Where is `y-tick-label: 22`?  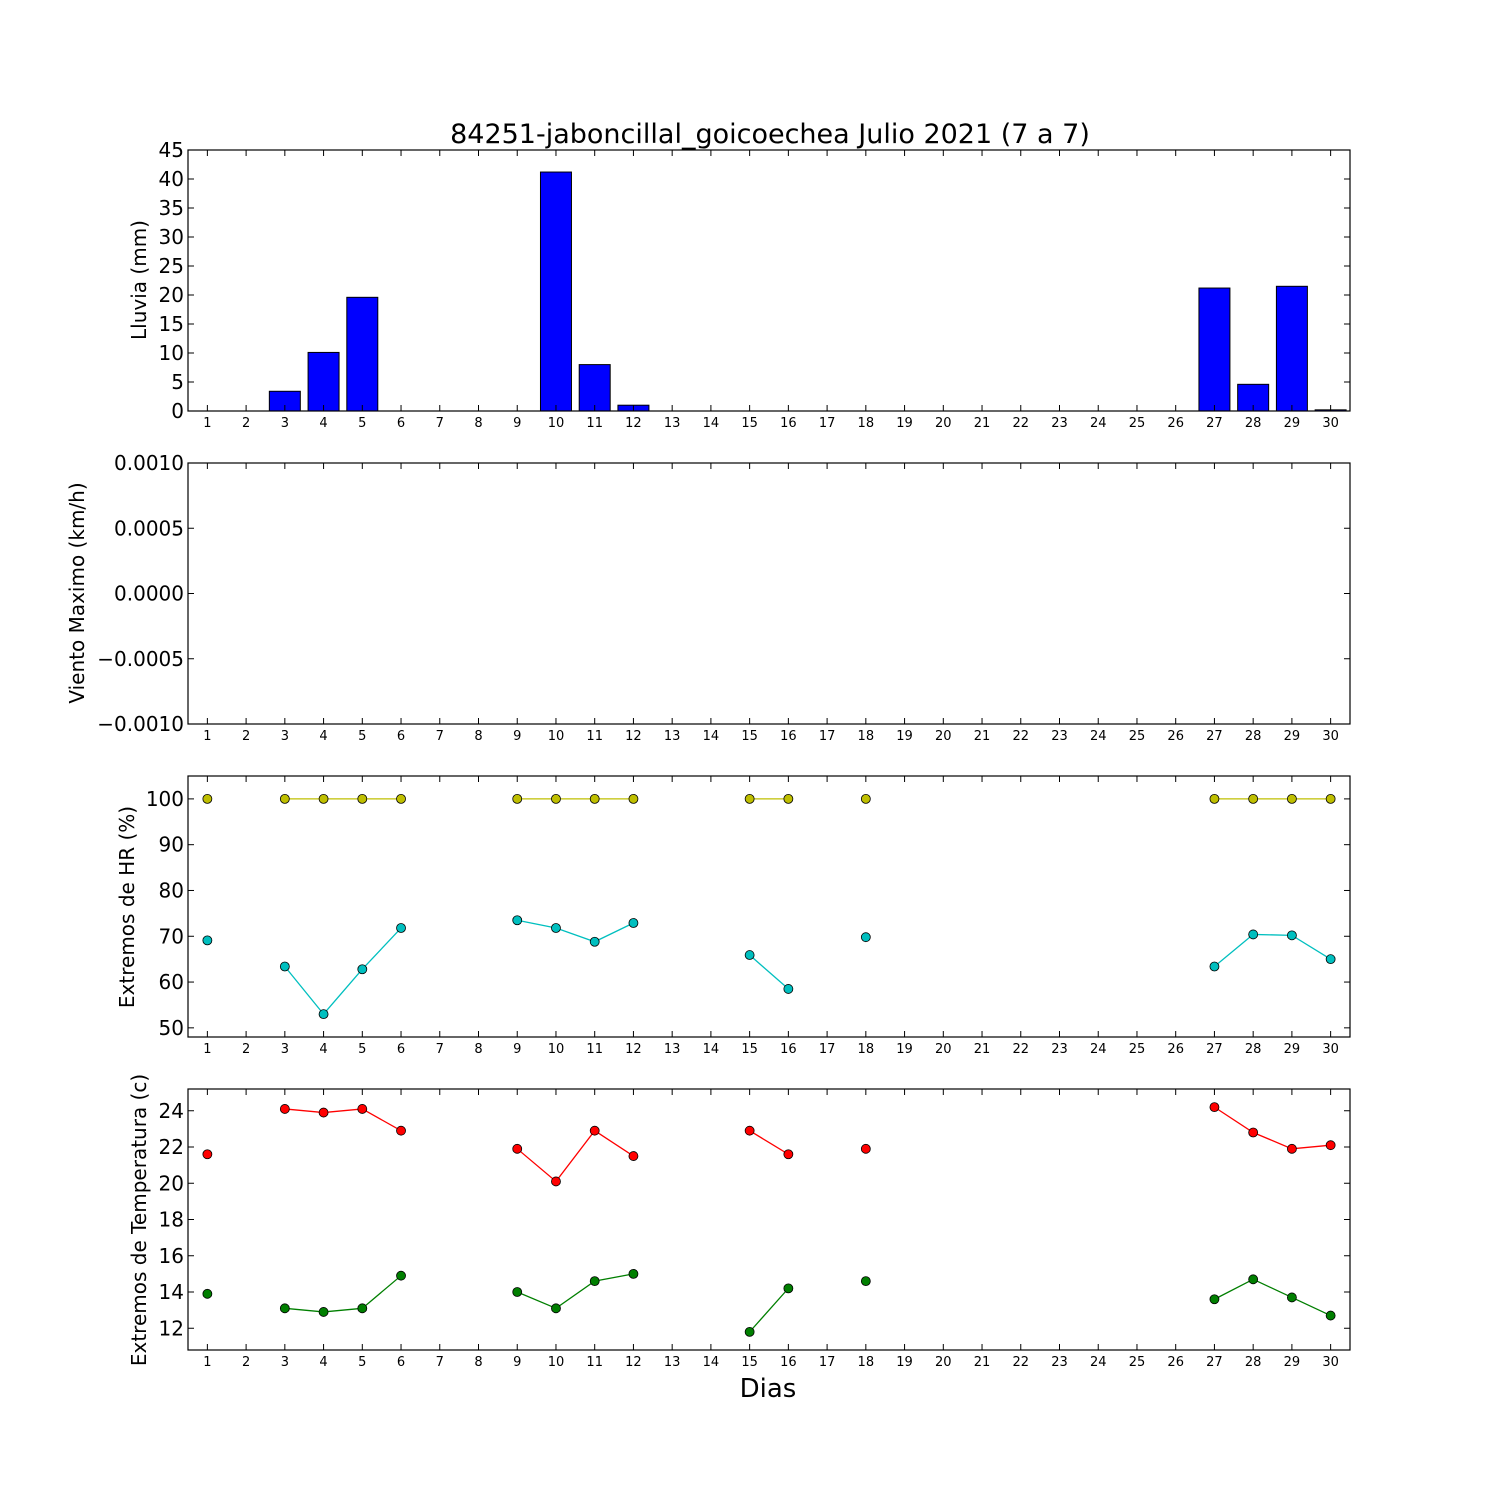
y-tick-label: 22 is located at coordinates (171, 1147).